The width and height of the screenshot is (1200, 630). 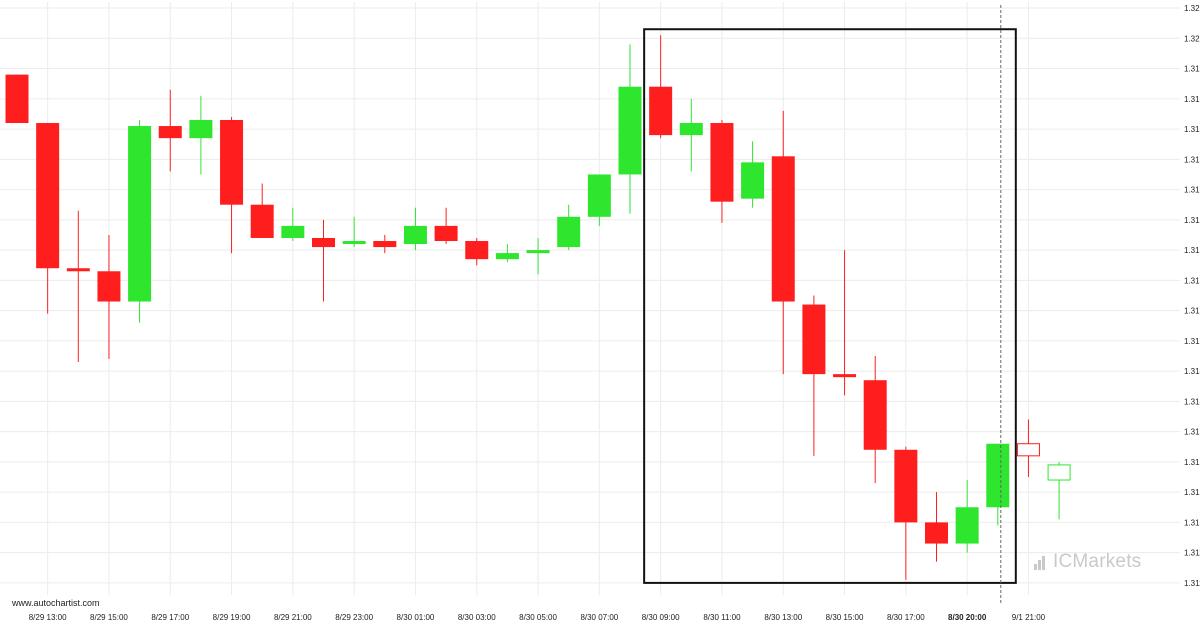 I want to click on y-tick-label: 1.3115, so click(x=1192, y=553).